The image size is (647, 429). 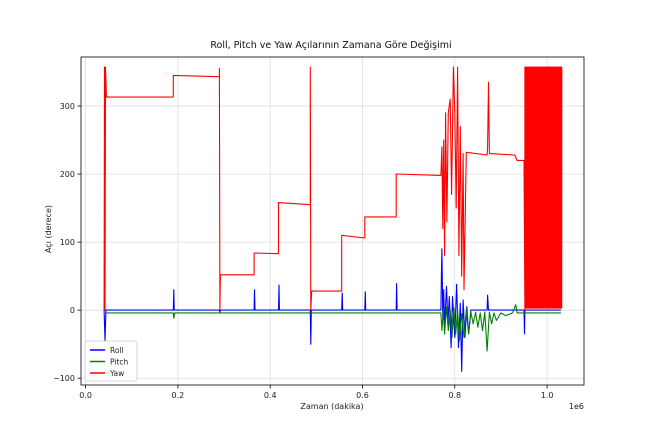 What do you see at coordinates (117, 350) in the screenshot?
I see `legend-entry-roll: Roll` at bounding box center [117, 350].